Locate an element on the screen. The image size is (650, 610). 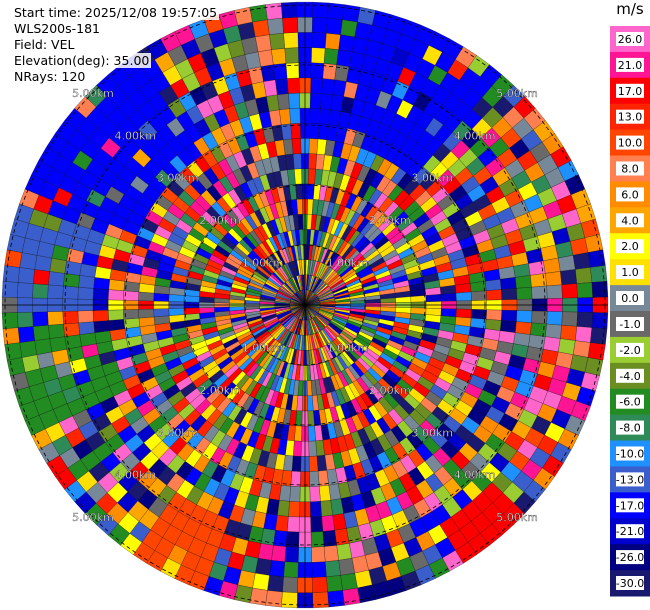
range-ring-label: 2.00km is located at coordinates (220, 220).